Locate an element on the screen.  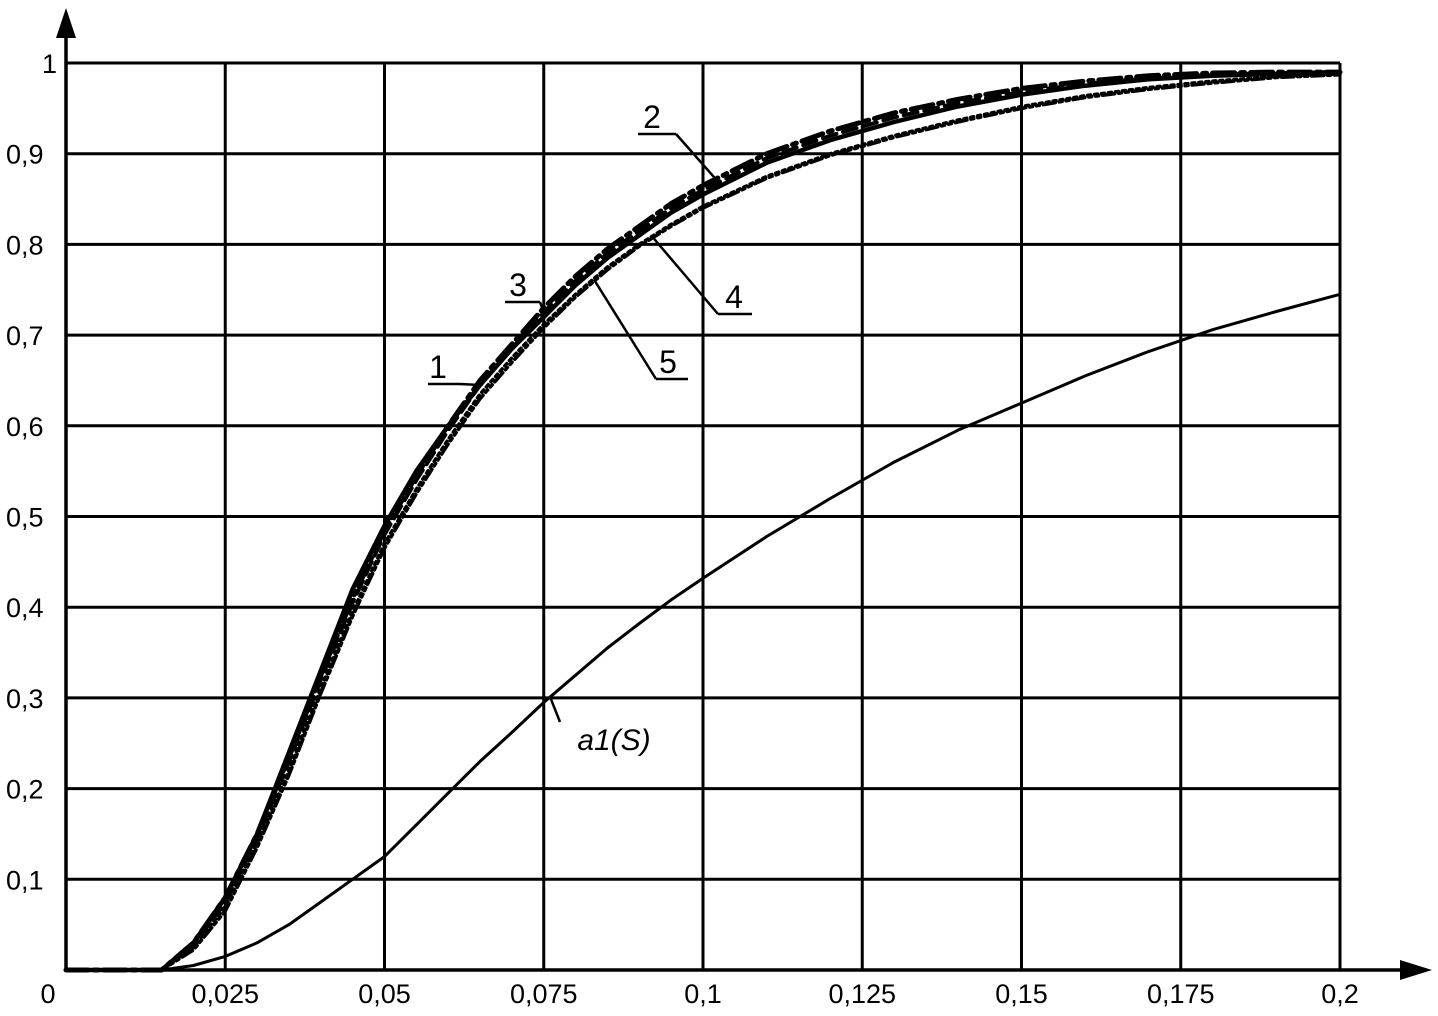
y-tick-label: 0,1 is located at coordinates (25, 880).